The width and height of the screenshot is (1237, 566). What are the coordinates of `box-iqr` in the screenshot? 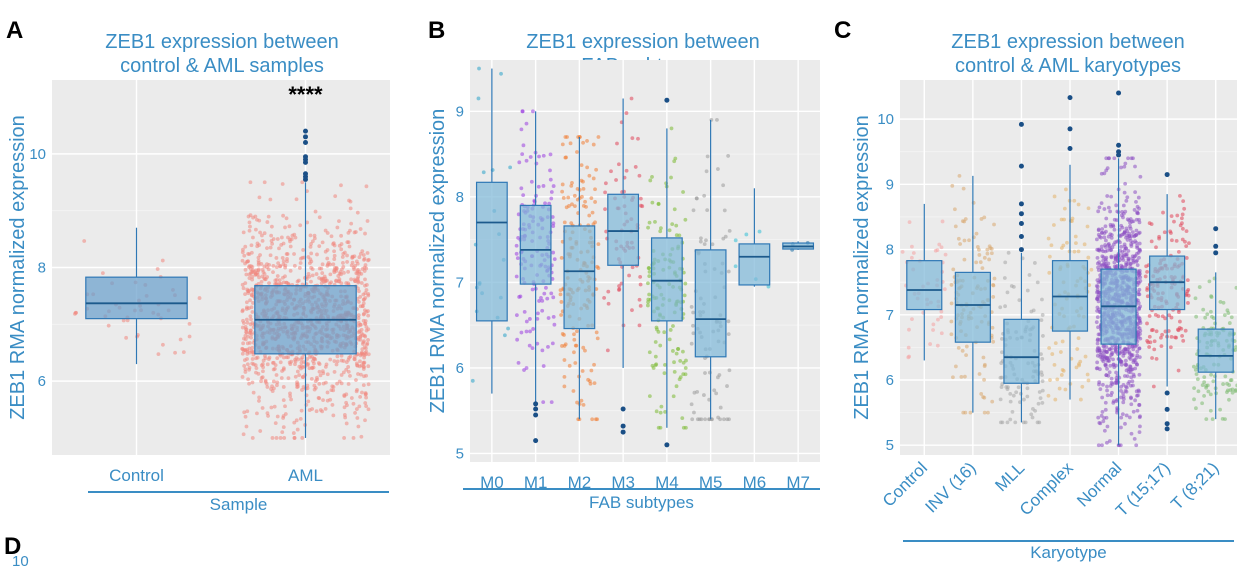 It's located at (535, 244).